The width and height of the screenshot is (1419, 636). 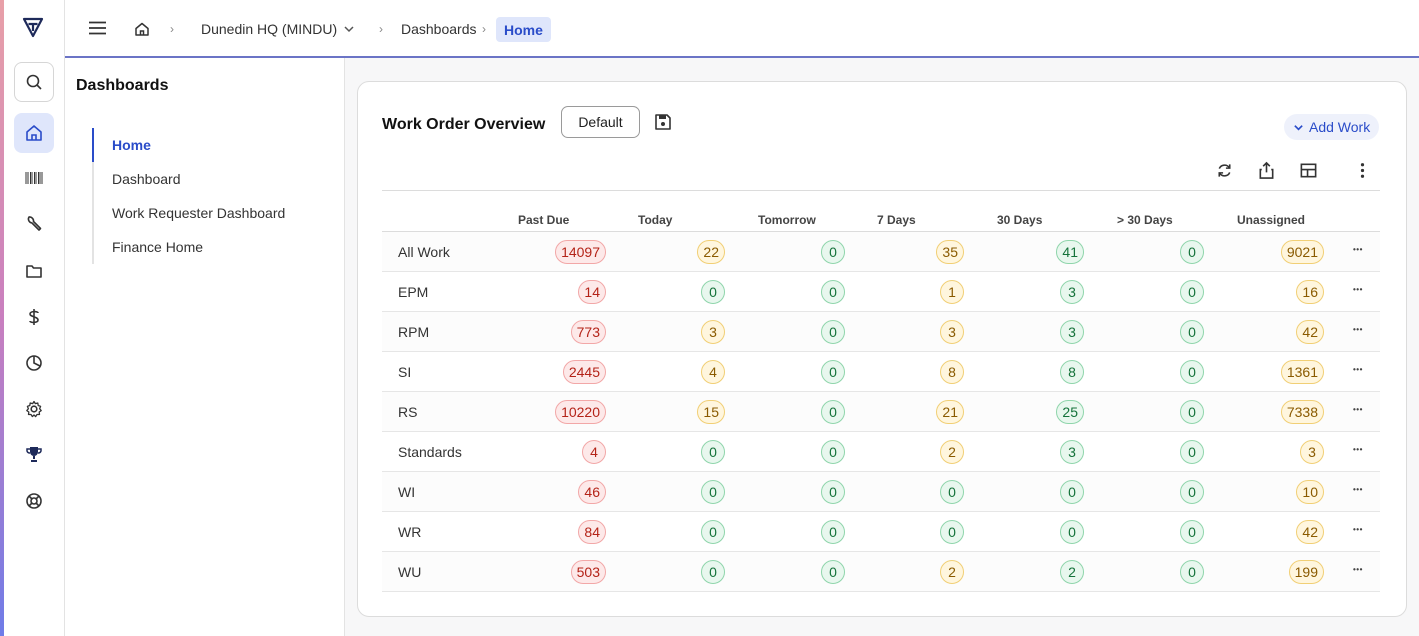 What do you see at coordinates (1332, 127) in the screenshot?
I see `add-work-button: Add Work` at bounding box center [1332, 127].